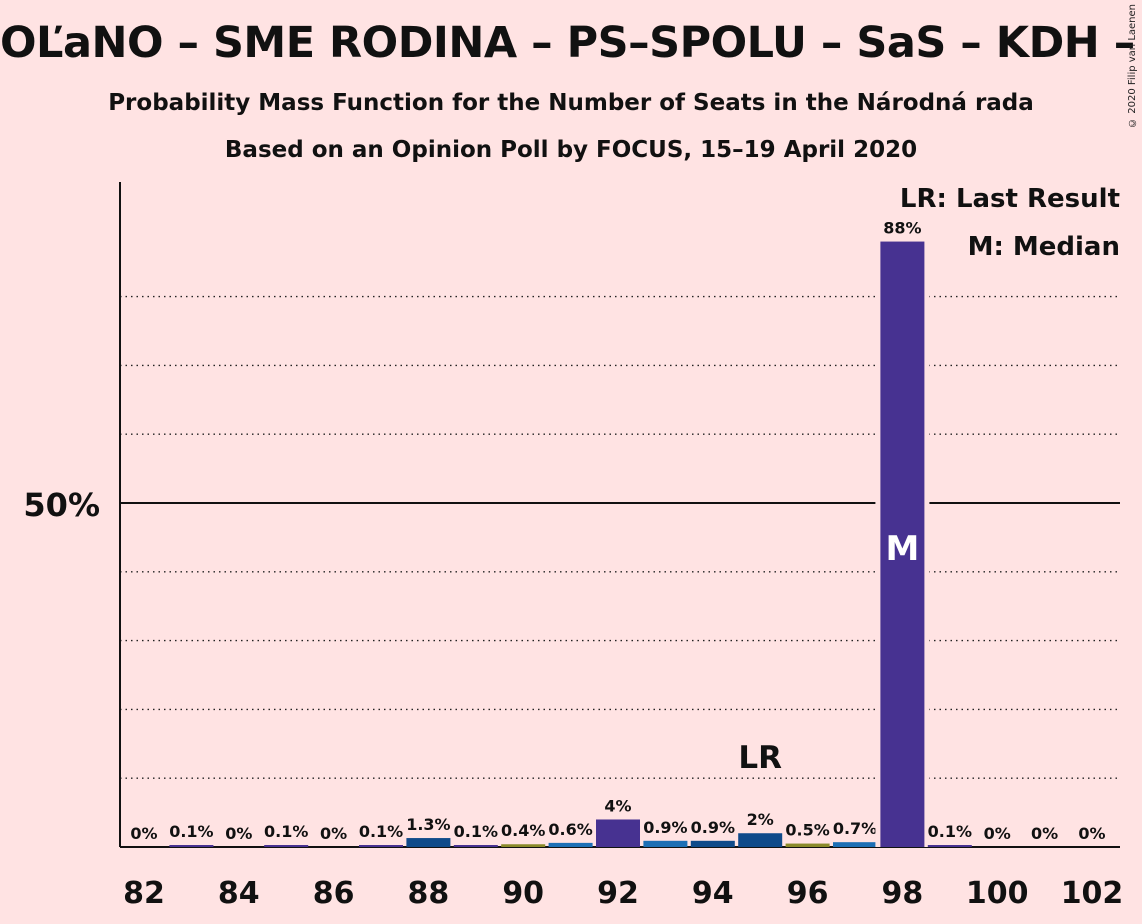 The height and width of the screenshot is (924, 1142). I want to click on x-tick-label-94: 94, so click(713, 893).